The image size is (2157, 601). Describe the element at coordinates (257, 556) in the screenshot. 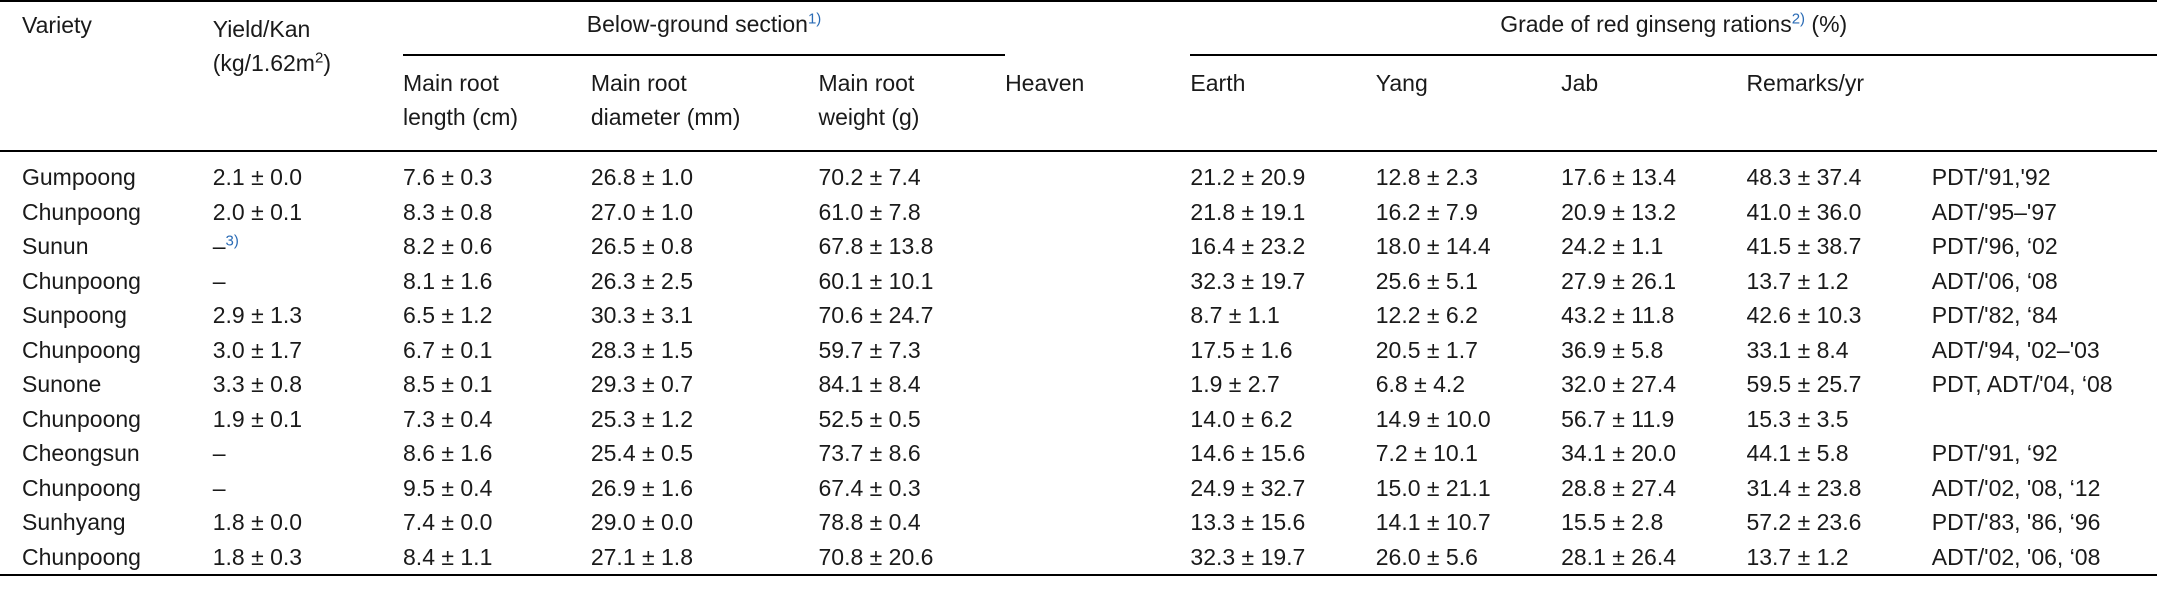

I see `cell-yield: 1.8 ± 0.3` at that location.